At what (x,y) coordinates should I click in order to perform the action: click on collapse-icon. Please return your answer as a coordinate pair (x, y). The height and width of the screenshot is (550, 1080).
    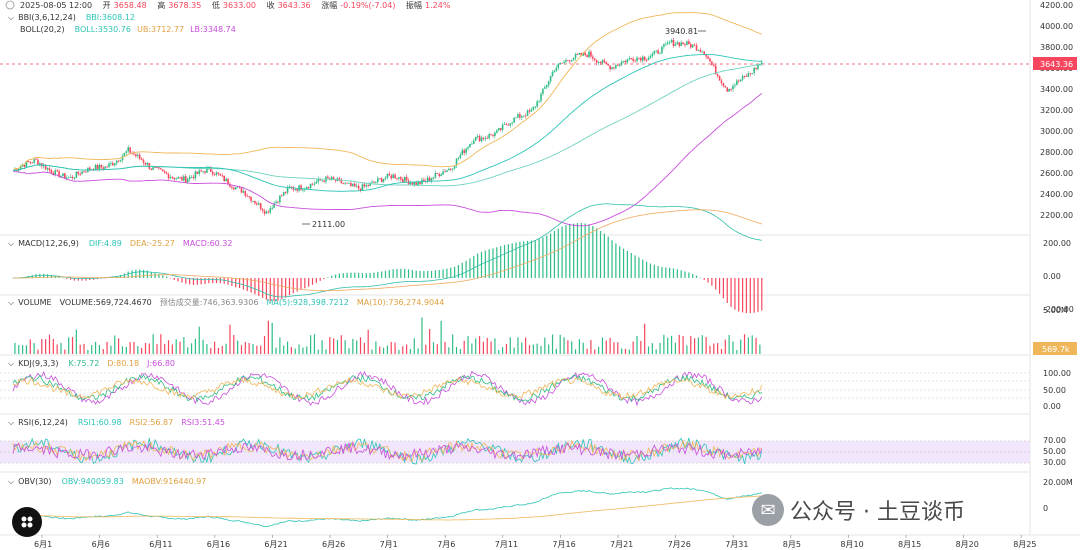
    Looking at the image, I should click on (10, 5).